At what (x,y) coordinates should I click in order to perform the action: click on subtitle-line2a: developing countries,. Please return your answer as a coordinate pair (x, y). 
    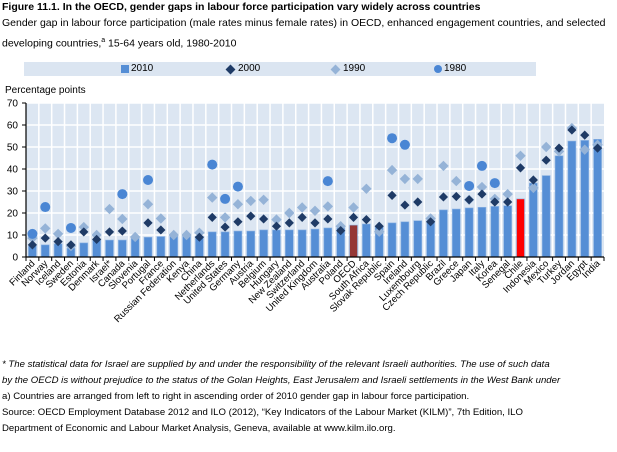
    Looking at the image, I should click on (52, 43).